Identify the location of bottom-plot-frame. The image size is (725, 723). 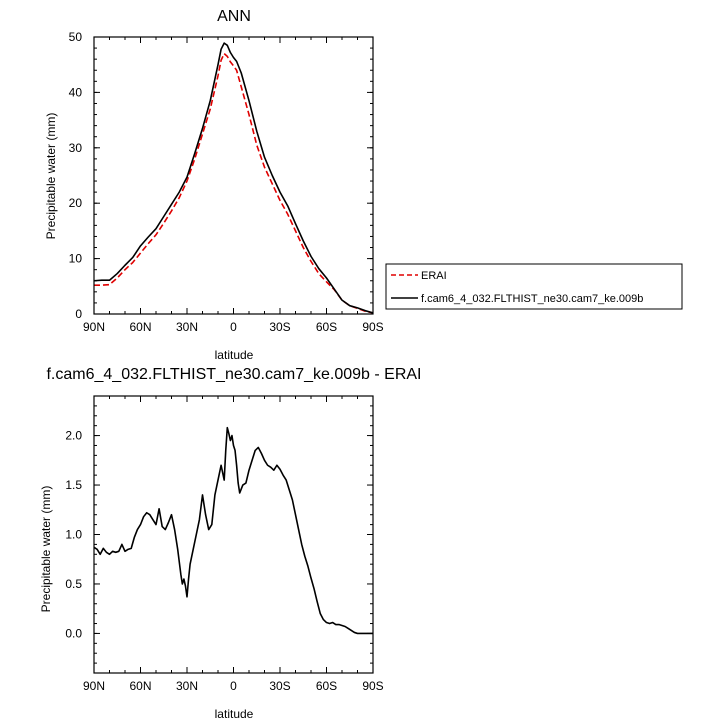
(233, 534).